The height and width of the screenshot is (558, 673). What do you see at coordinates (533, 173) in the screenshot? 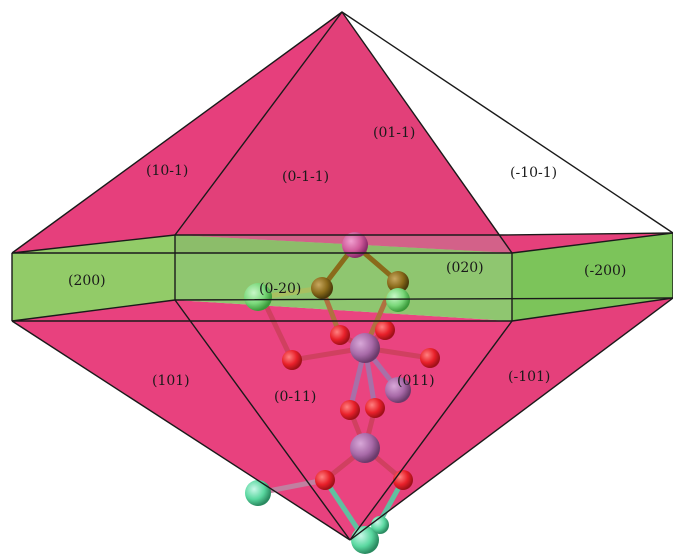
I see `label-neg10-1: (-10-1)` at bounding box center [533, 173].